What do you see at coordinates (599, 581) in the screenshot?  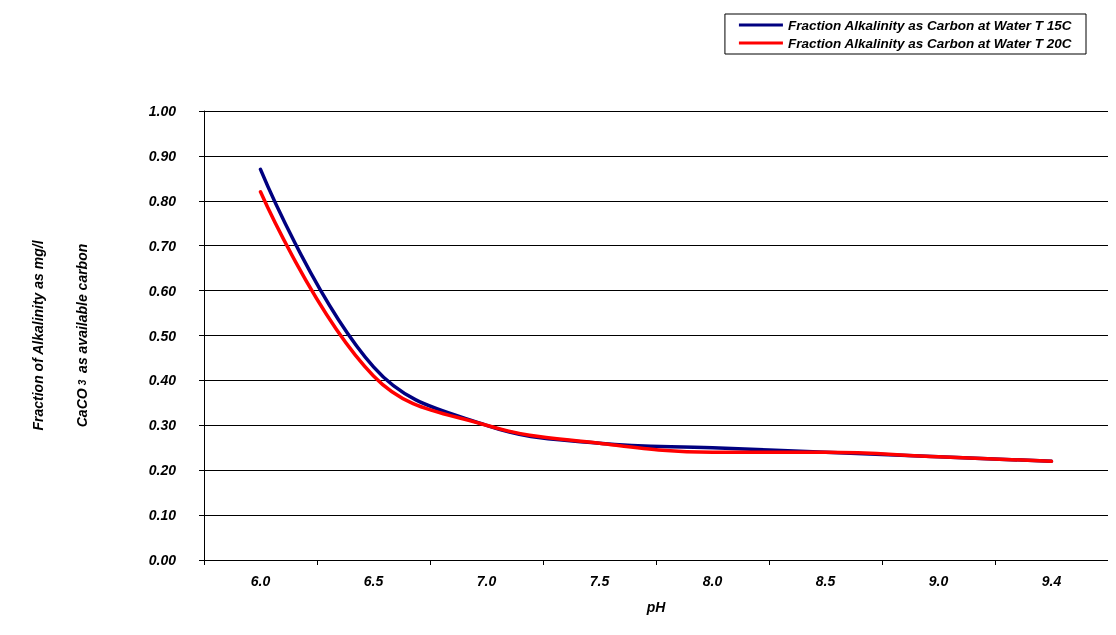 I see `x-tick-label: 7.5` at bounding box center [599, 581].